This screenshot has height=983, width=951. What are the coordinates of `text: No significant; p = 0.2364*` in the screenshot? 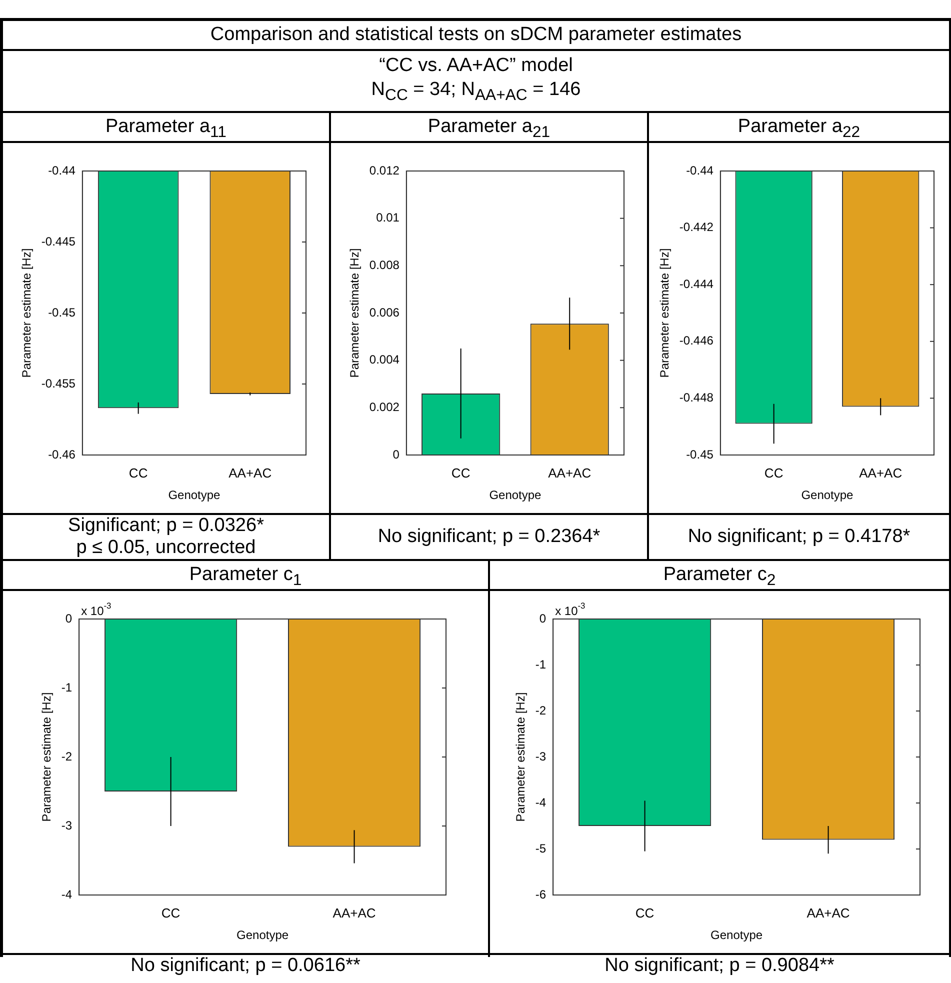 It's located at (489, 537).